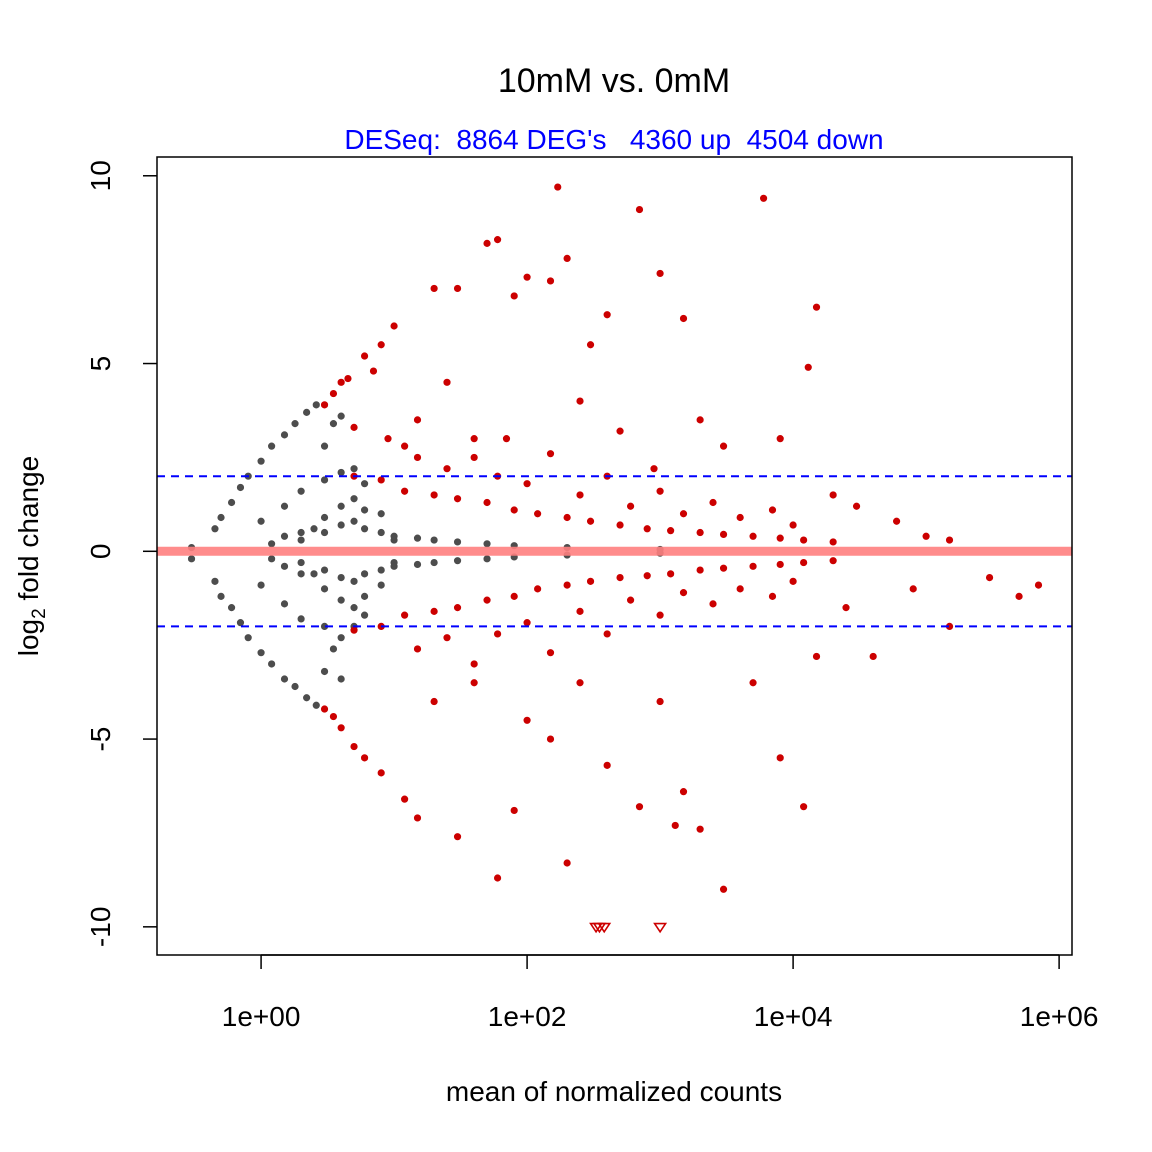 This screenshot has width=1152, height=1152. Describe the element at coordinates (527, 1016) in the screenshot. I see `x-tick-label: 1e+02` at that location.